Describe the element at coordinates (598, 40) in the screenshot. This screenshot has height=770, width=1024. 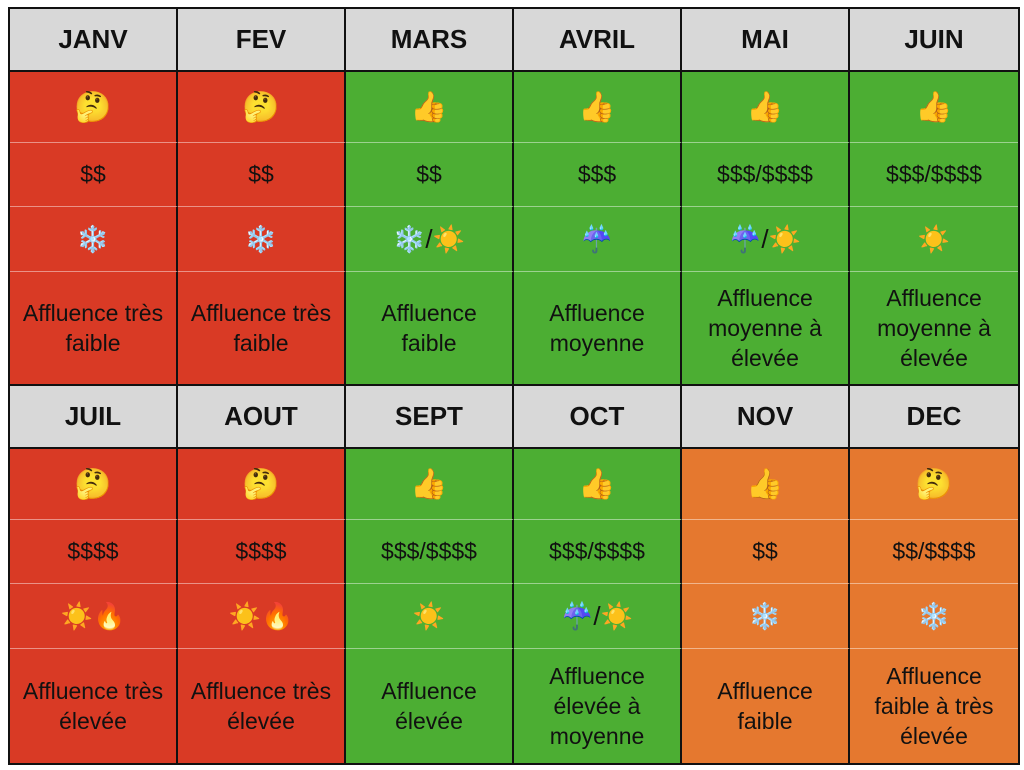
I see `month-header: AVRIL` at that location.